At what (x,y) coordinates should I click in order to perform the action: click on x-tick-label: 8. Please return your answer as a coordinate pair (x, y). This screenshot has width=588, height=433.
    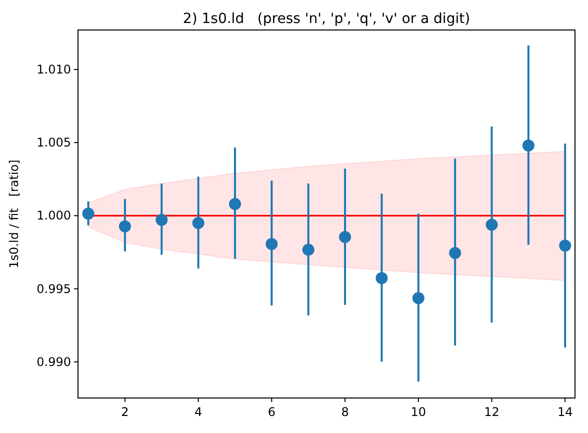
    Looking at the image, I should click on (345, 412).